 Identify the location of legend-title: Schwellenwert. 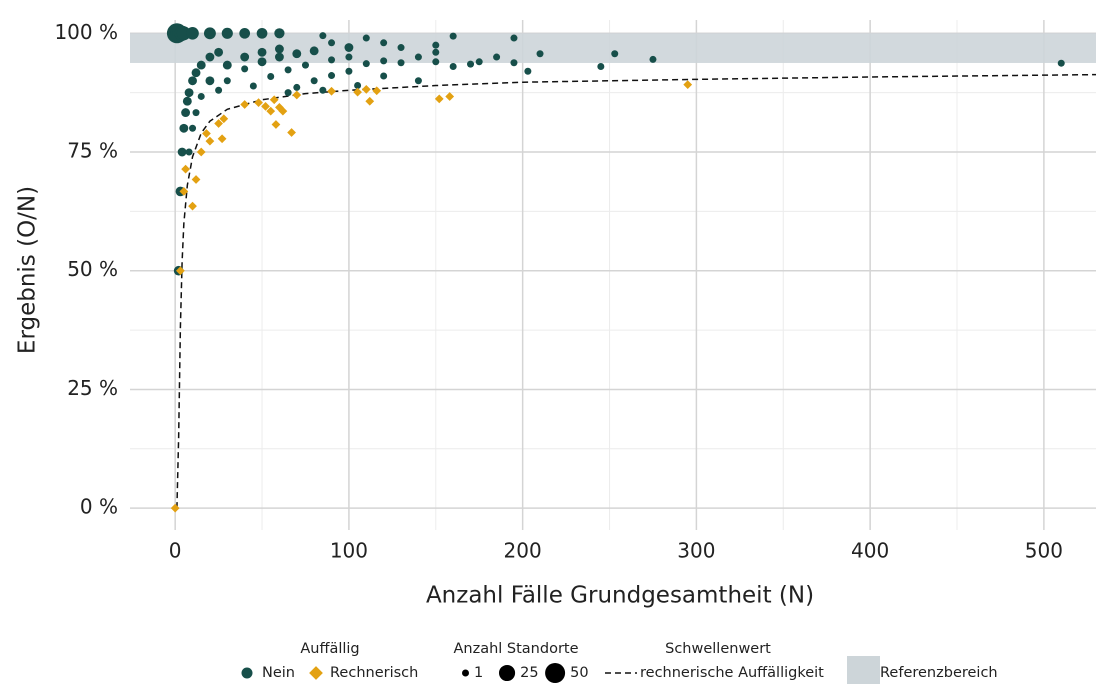
(718, 649).